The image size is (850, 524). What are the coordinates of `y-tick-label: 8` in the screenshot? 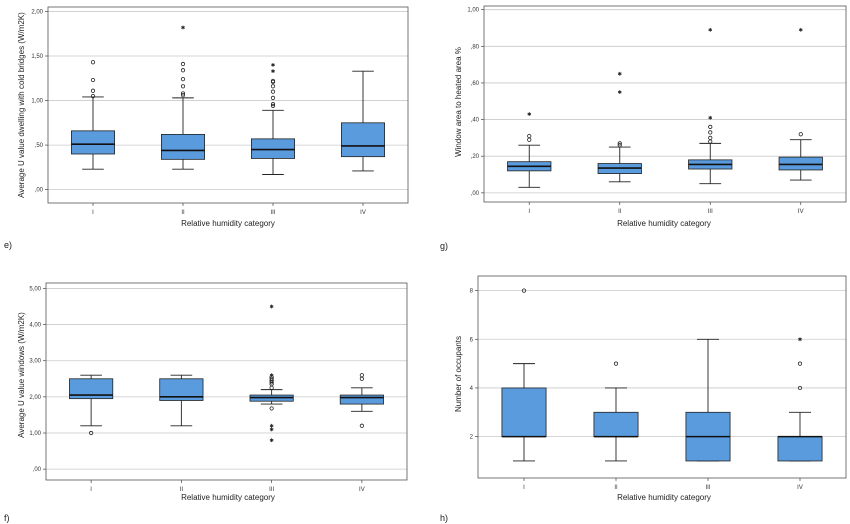 It's located at (472, 292).